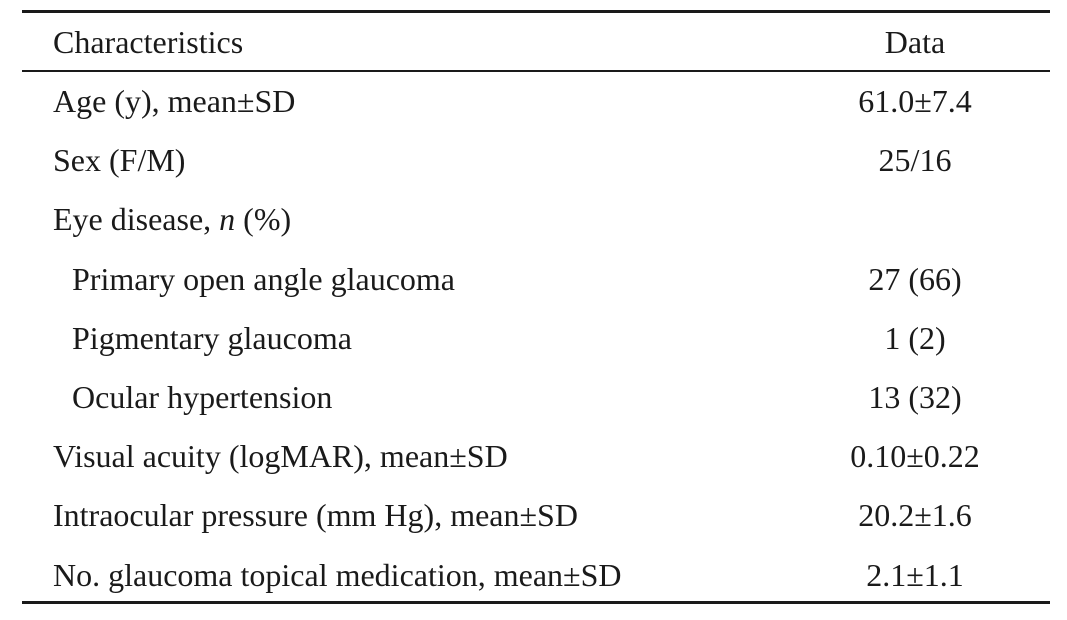  Describe the element at coordinates (915, 456) in the screenshot. I see `row-value: 0.10±0.22` at that location.